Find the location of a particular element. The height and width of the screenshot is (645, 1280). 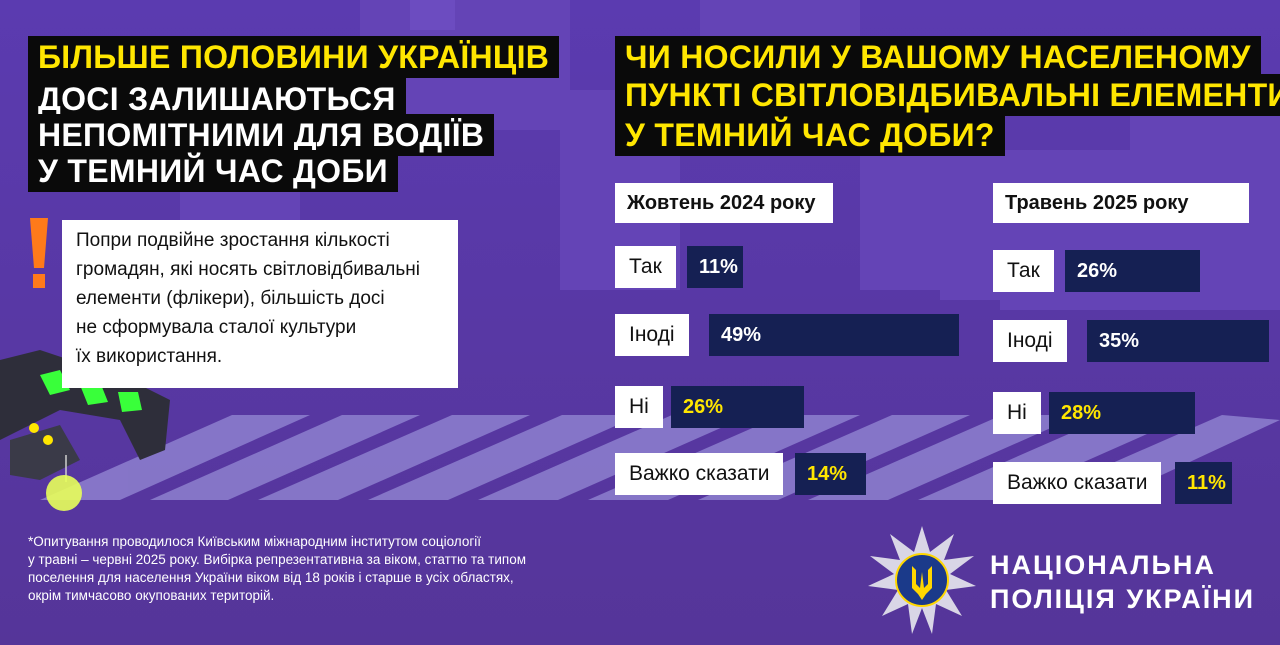

exclamation-icon is located at coordinates (39, 253).